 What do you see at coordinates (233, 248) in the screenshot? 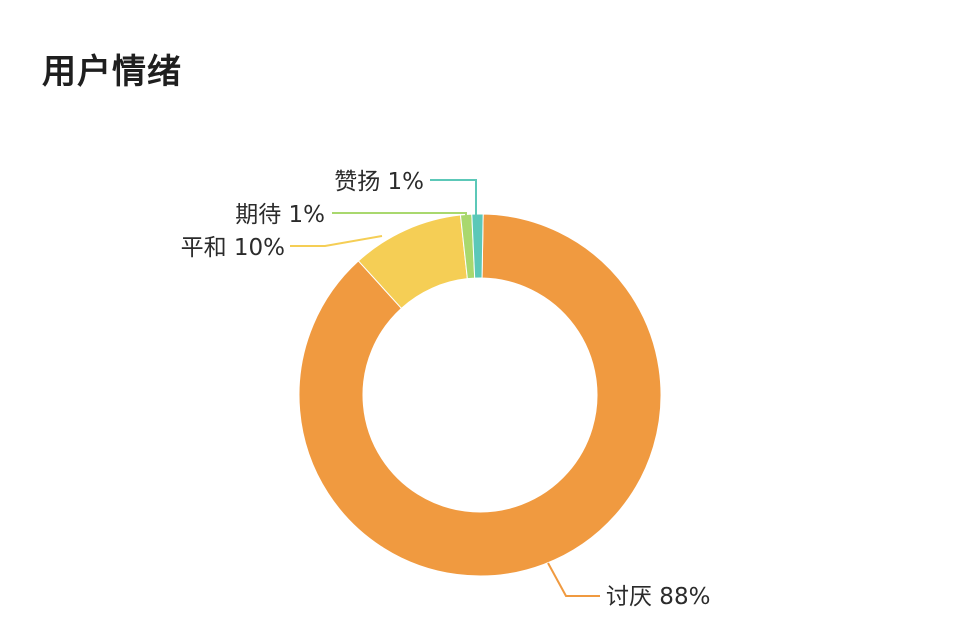
I see `slice-label-1: 平和 10%` at bounding box center [233, 248].